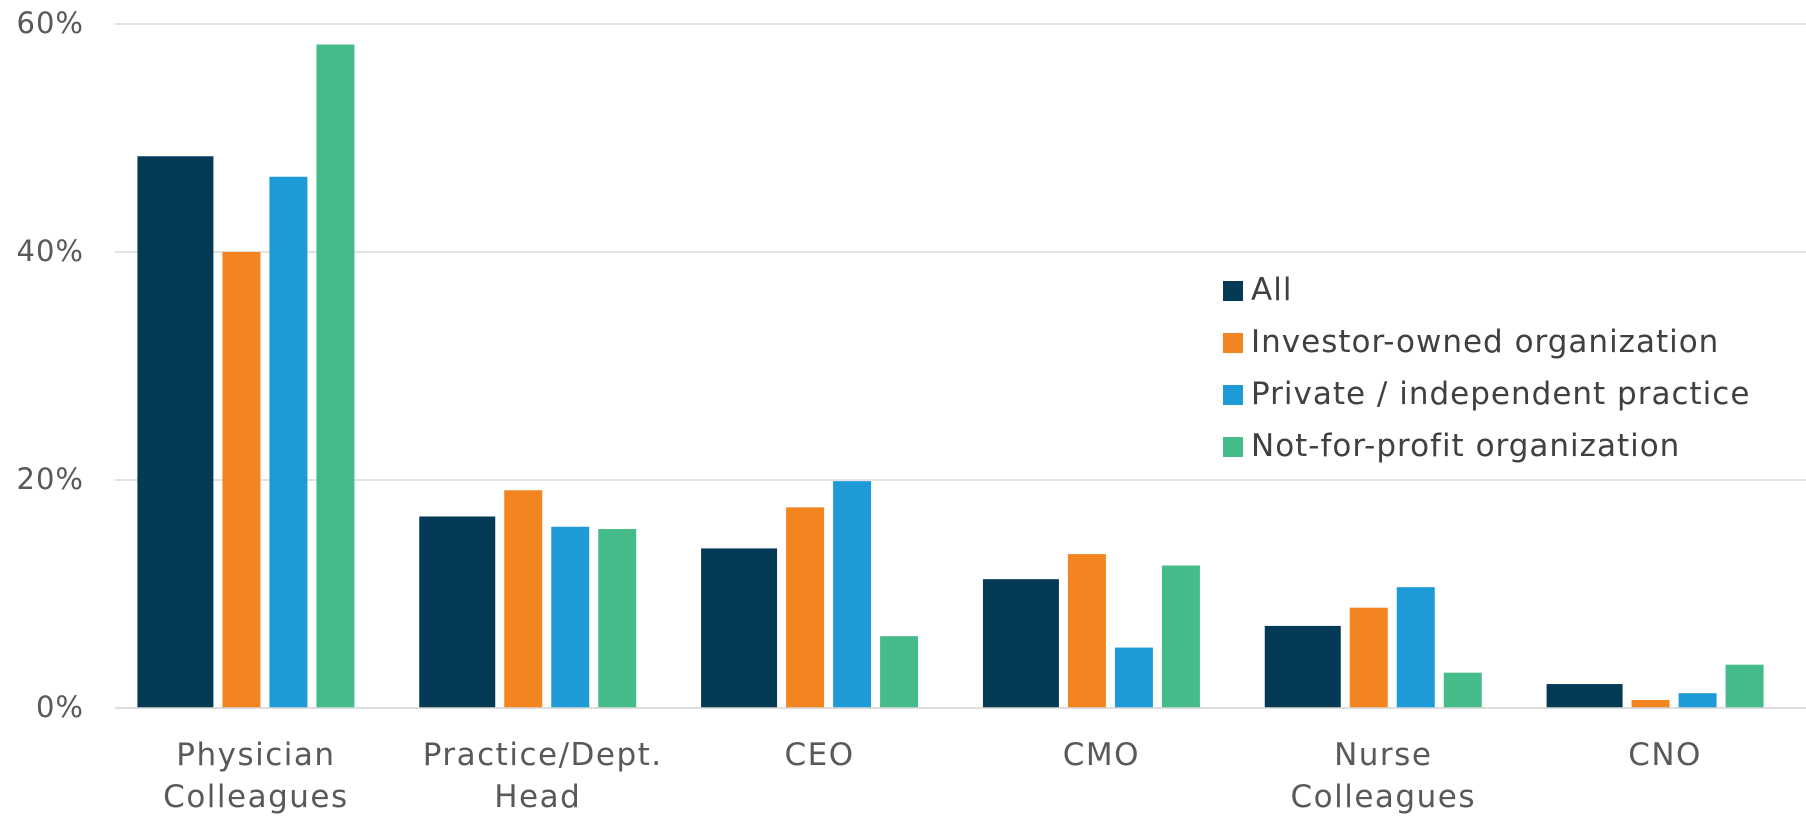  I want to click on y-tick-label: 20%, so click(50, 479).